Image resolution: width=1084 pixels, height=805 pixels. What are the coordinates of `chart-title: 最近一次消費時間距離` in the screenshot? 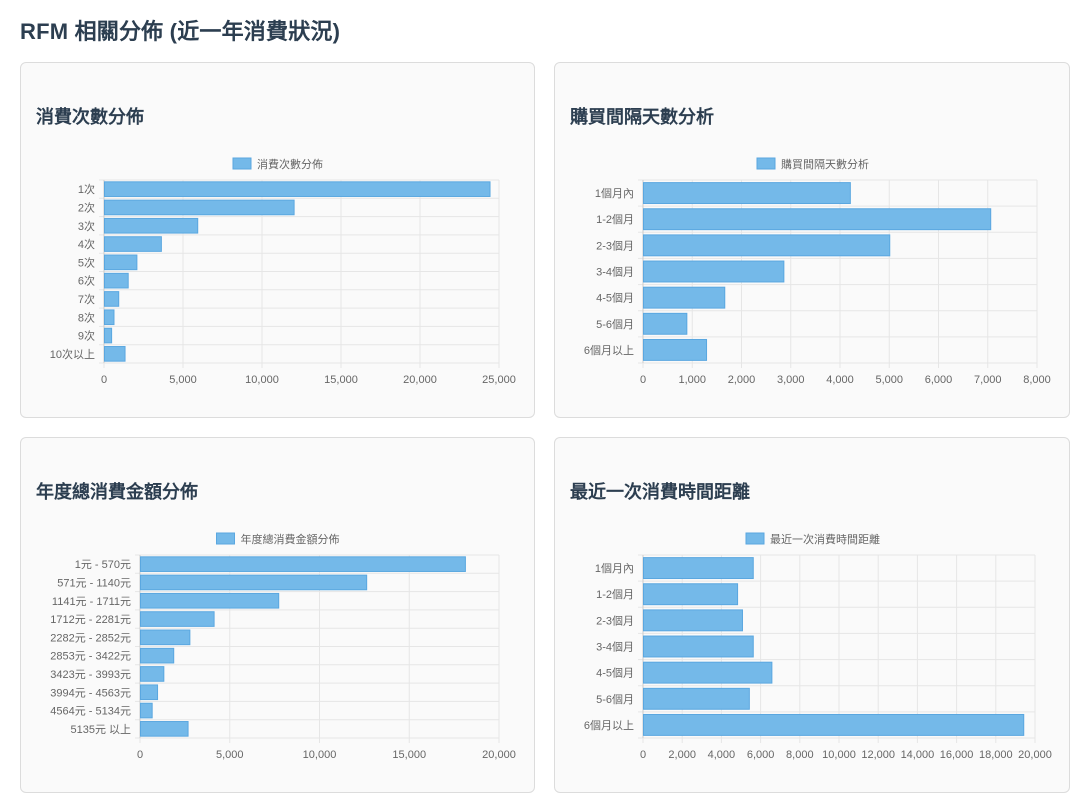 It's located at (660, 492).